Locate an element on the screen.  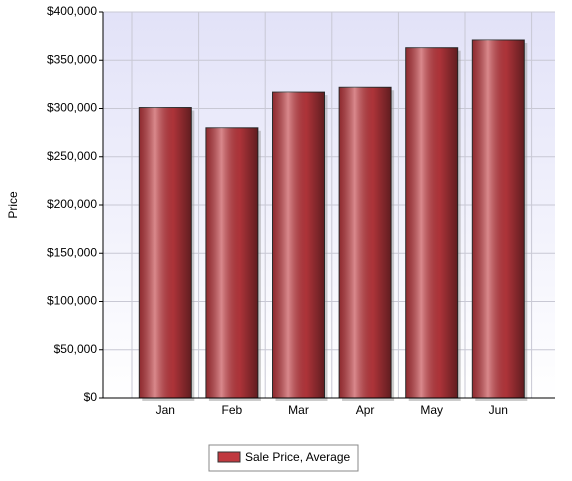
y-tick-label: $300,000 is located at coordinates (72, 108).